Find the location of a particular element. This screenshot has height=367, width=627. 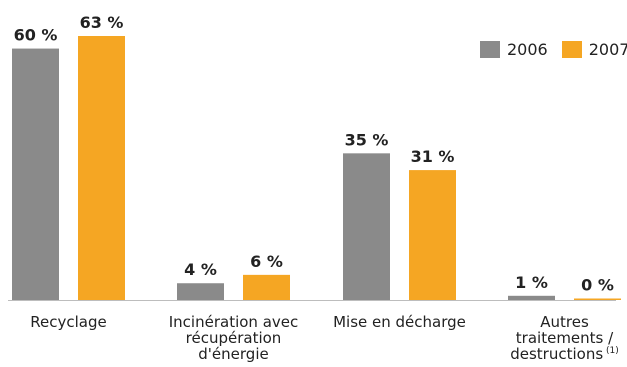

category-label-2: Mise en décharge is located at coordinates (399, 322).